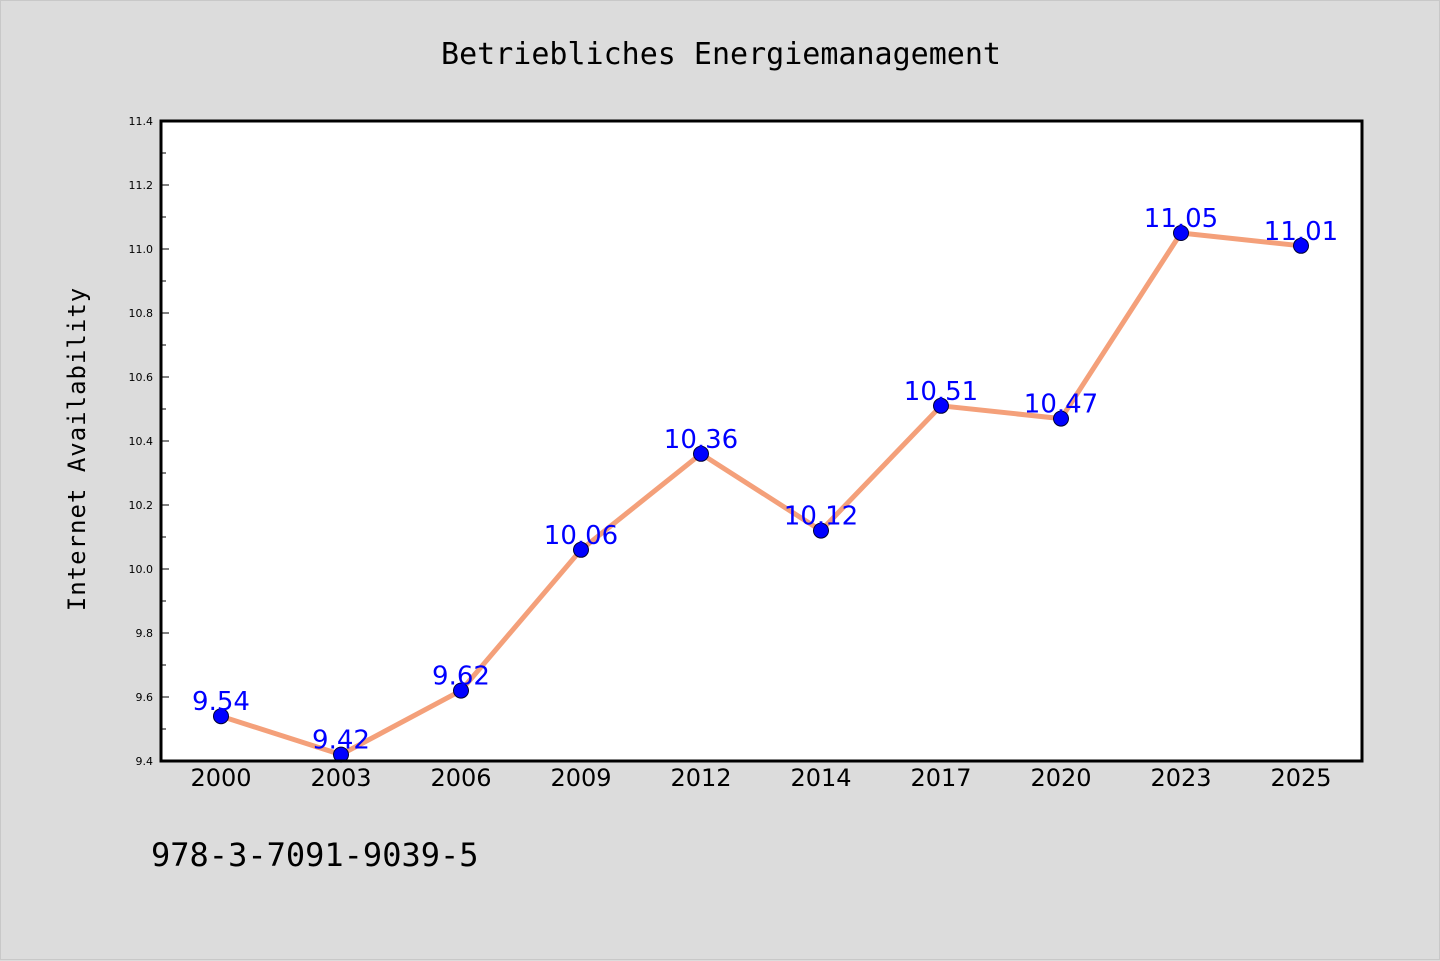  I want to click on y-tick-label: 10.8, so click(141, 313).